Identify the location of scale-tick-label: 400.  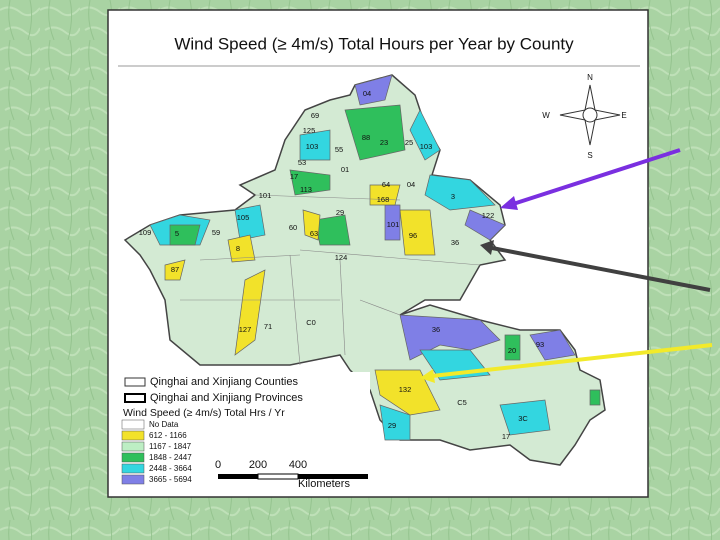
(298, 465).